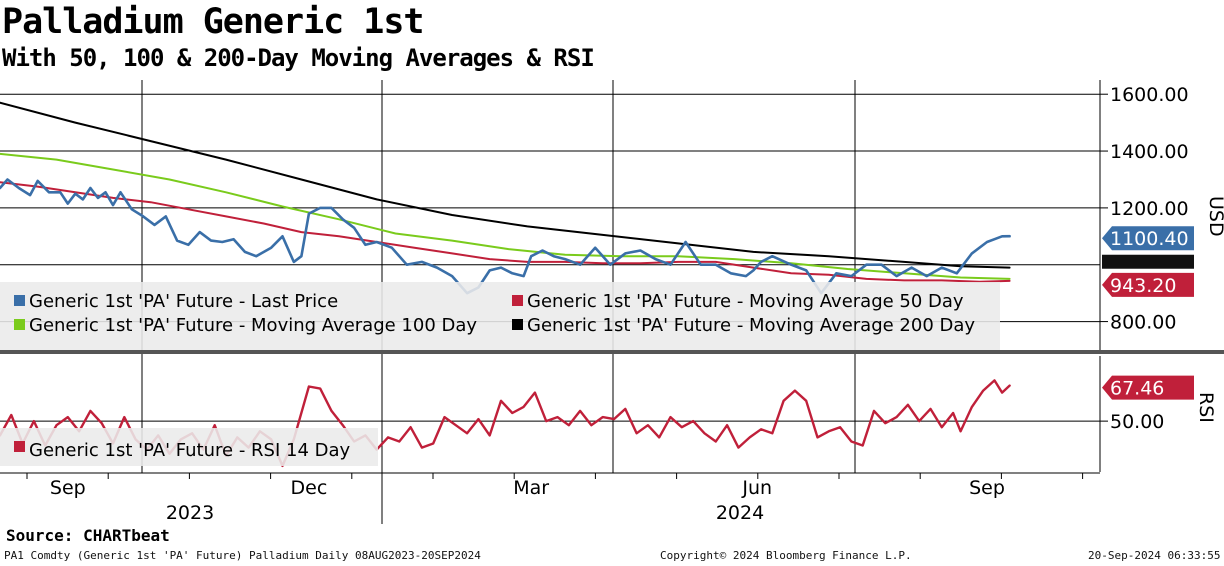 Image resolution: width=1224 pixels, height=566 pixels. Describe the element at coordinates (740, 513) in the screenshot. I see `x-year-label-1: 2024` at that location.